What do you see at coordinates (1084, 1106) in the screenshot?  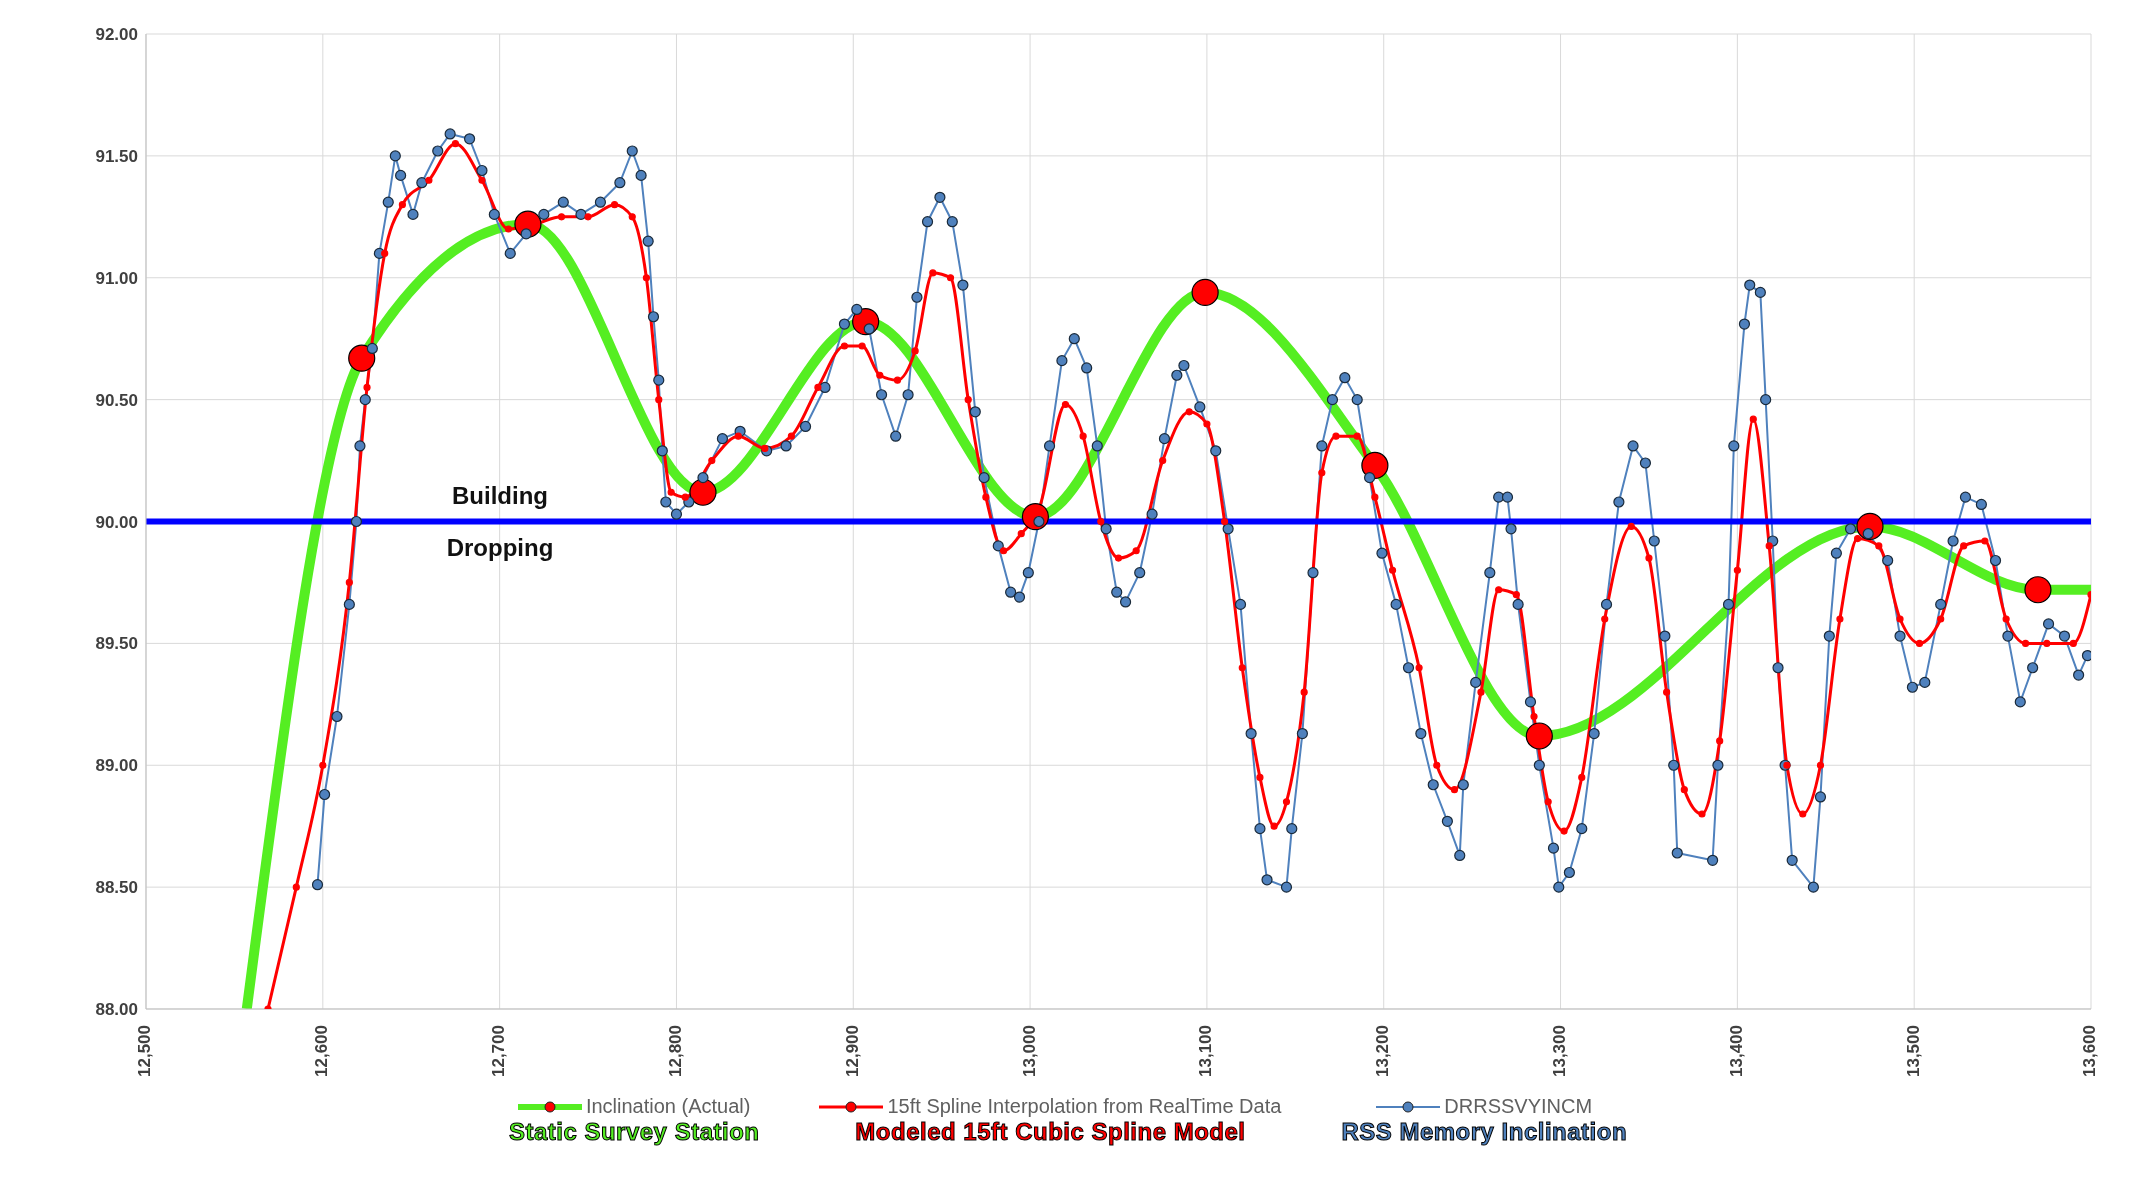 I see `legend-label: 15ft Spline Interpolation from RealTime Data` at bounding box center [1084, 1106].